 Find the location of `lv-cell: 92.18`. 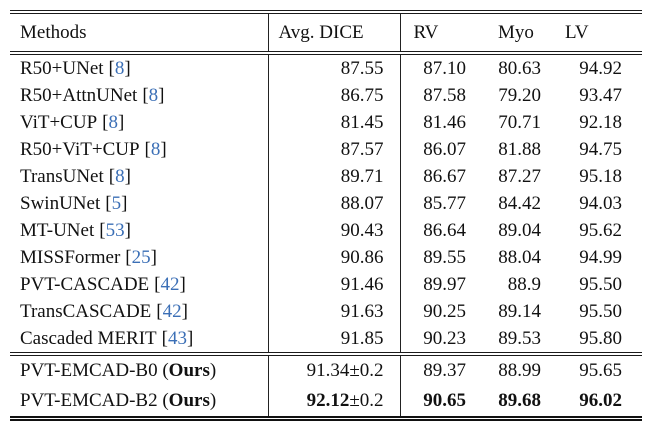

lv-cell: 92.18 is located at coordinates (600, 122).